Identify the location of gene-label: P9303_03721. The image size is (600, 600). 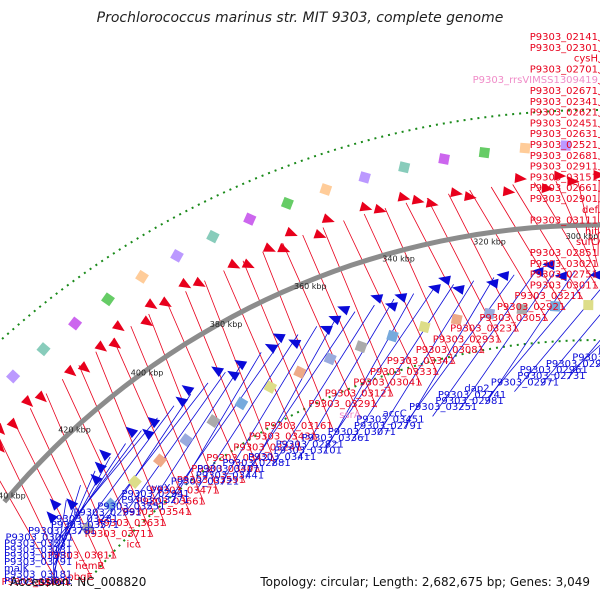
(205, 482).